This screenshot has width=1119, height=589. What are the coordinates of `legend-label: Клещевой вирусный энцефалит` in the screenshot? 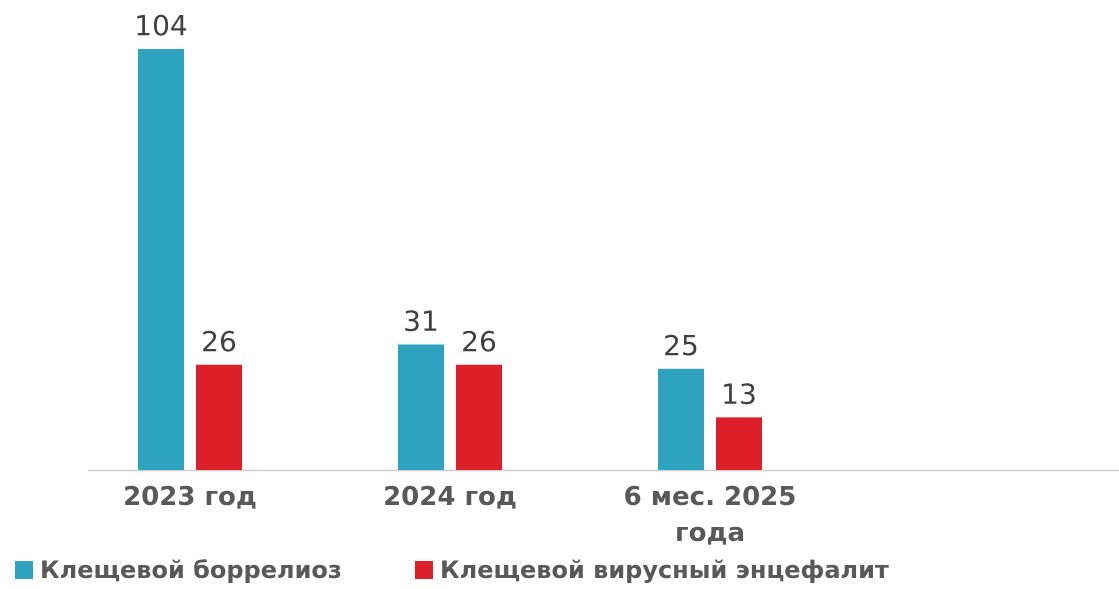 It's located at (664, 570).